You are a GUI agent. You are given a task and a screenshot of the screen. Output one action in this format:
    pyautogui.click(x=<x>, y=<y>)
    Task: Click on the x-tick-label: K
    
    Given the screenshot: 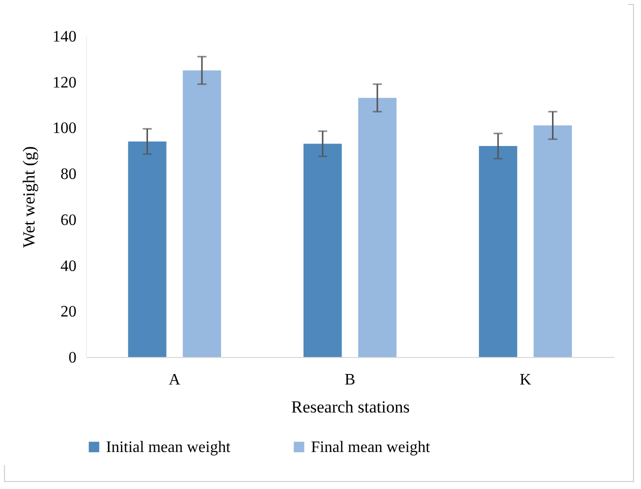 What is the action you would take?
    pyautogui.click(x=526, y=380)
    